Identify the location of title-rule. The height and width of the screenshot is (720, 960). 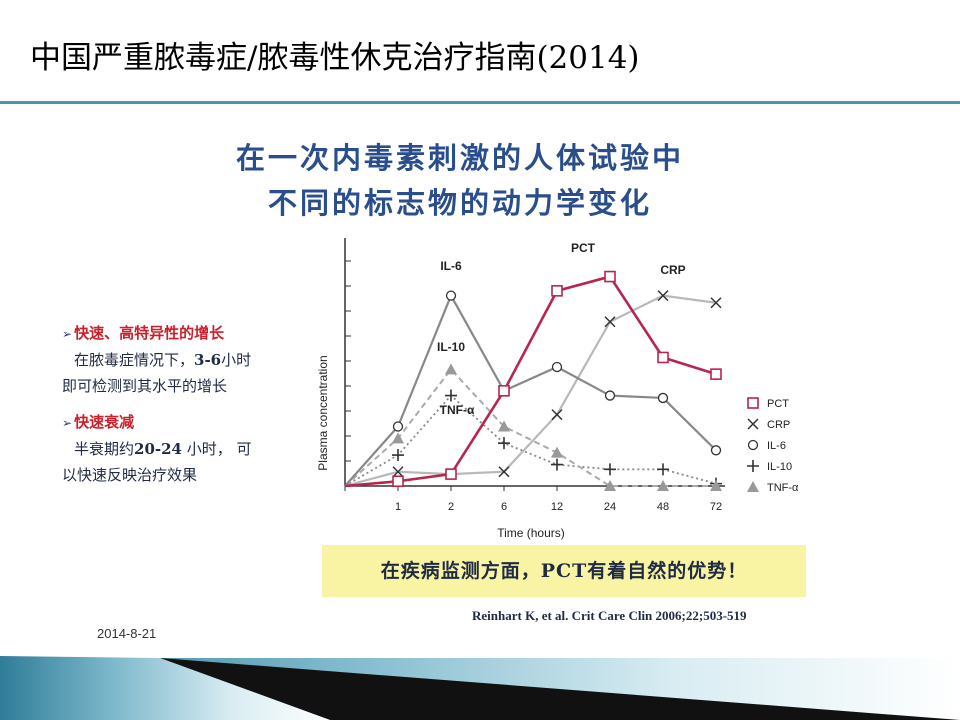
(480, 102).